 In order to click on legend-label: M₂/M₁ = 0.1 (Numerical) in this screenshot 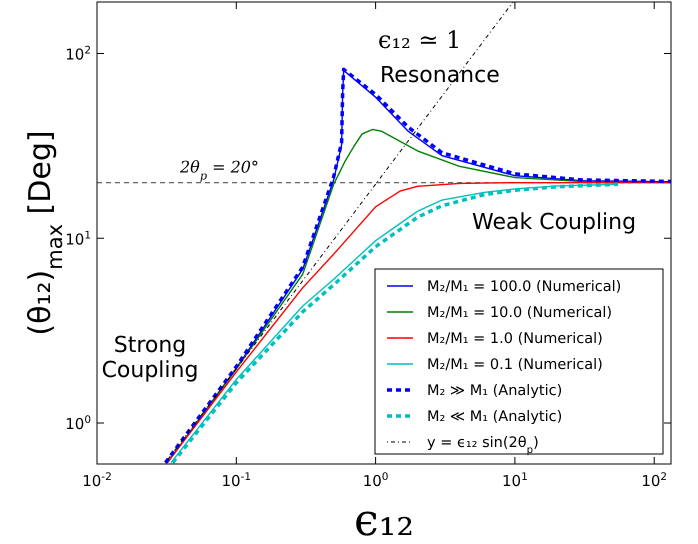, I will do `click(515, 365)`.